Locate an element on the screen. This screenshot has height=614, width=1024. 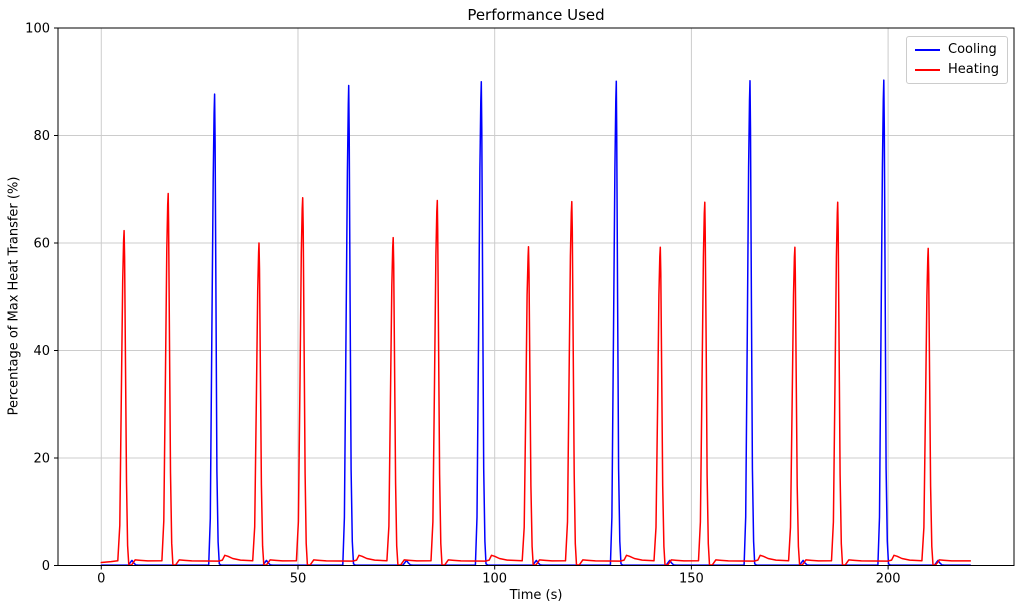
cooling-line-swatch-icon is located at coordinates (927, 50).